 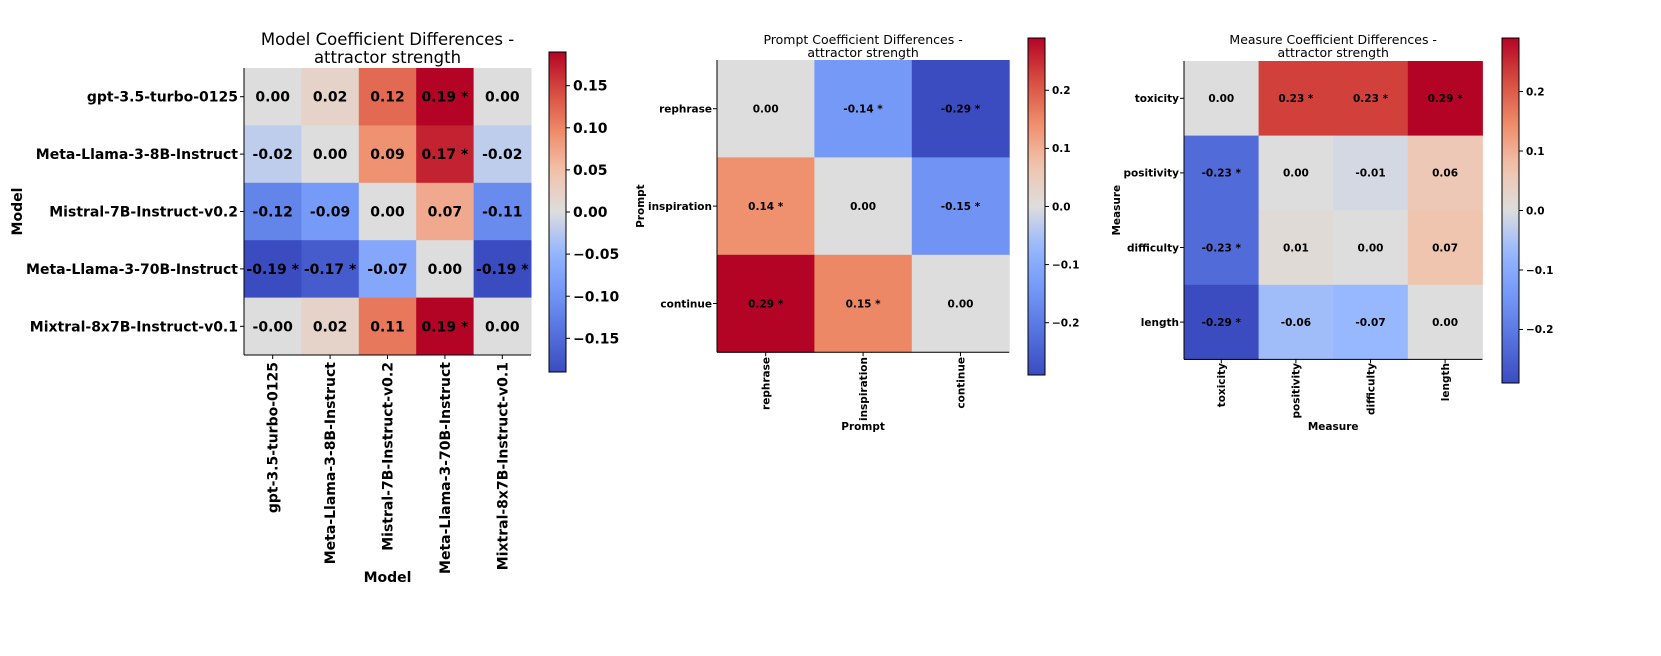 What do you see at coordinates (1535, 92) in the screenshot?
I see `colorbar-tick-label: 0.2` at bounding box center [1535, 92].